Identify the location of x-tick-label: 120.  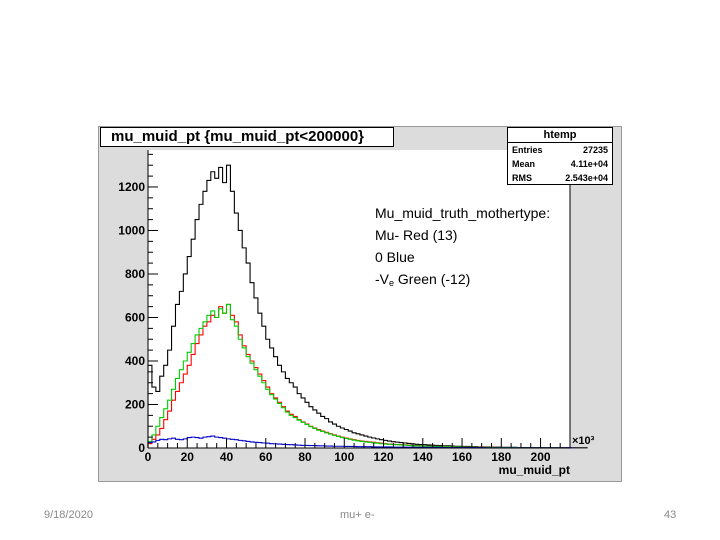
(384, 457).